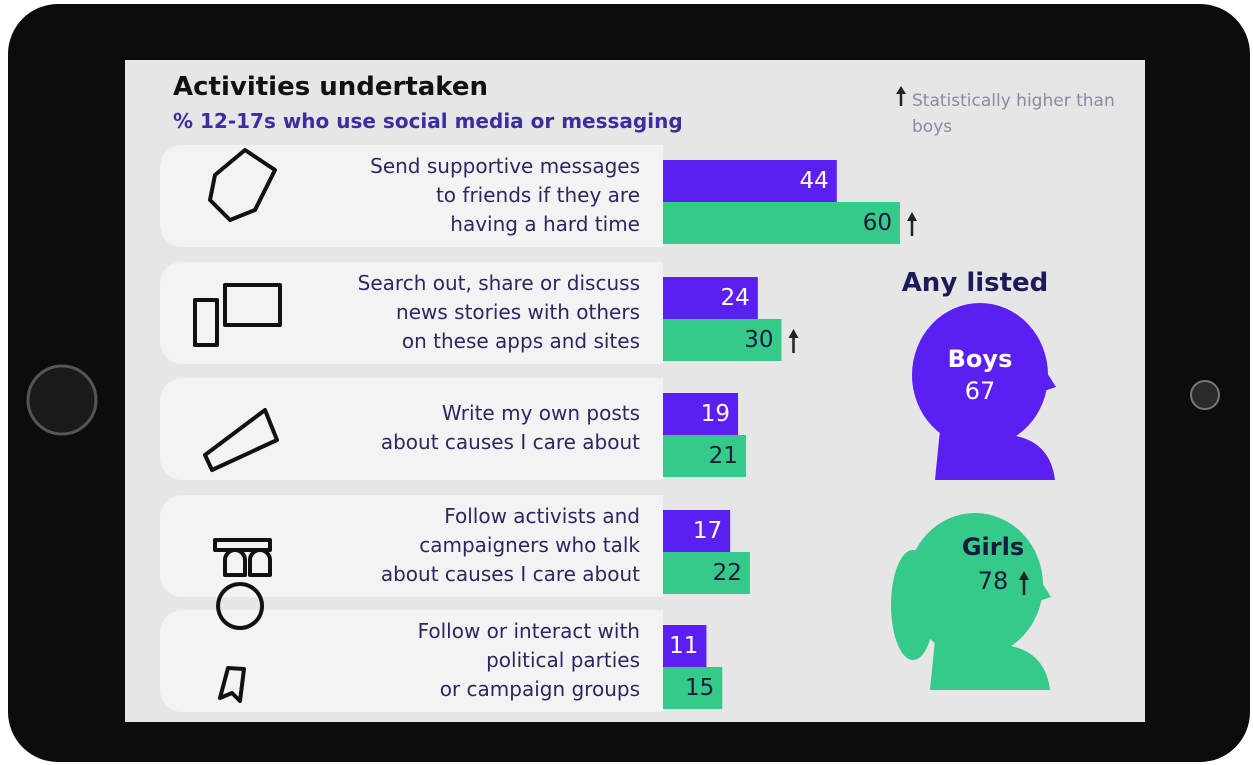 This screenshot has width=1253, height=765. What do you see at coordinates (707, 531) in the screenshot?
I see `value-label: 17` at bounding box center [707, 531].